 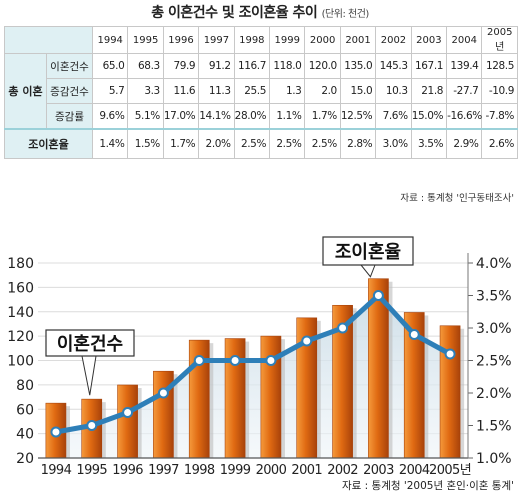 What do you see at coordinates (322, 91) in the screenshot?
I see `table-cell: 2.0` at bounding box center [322, 91].